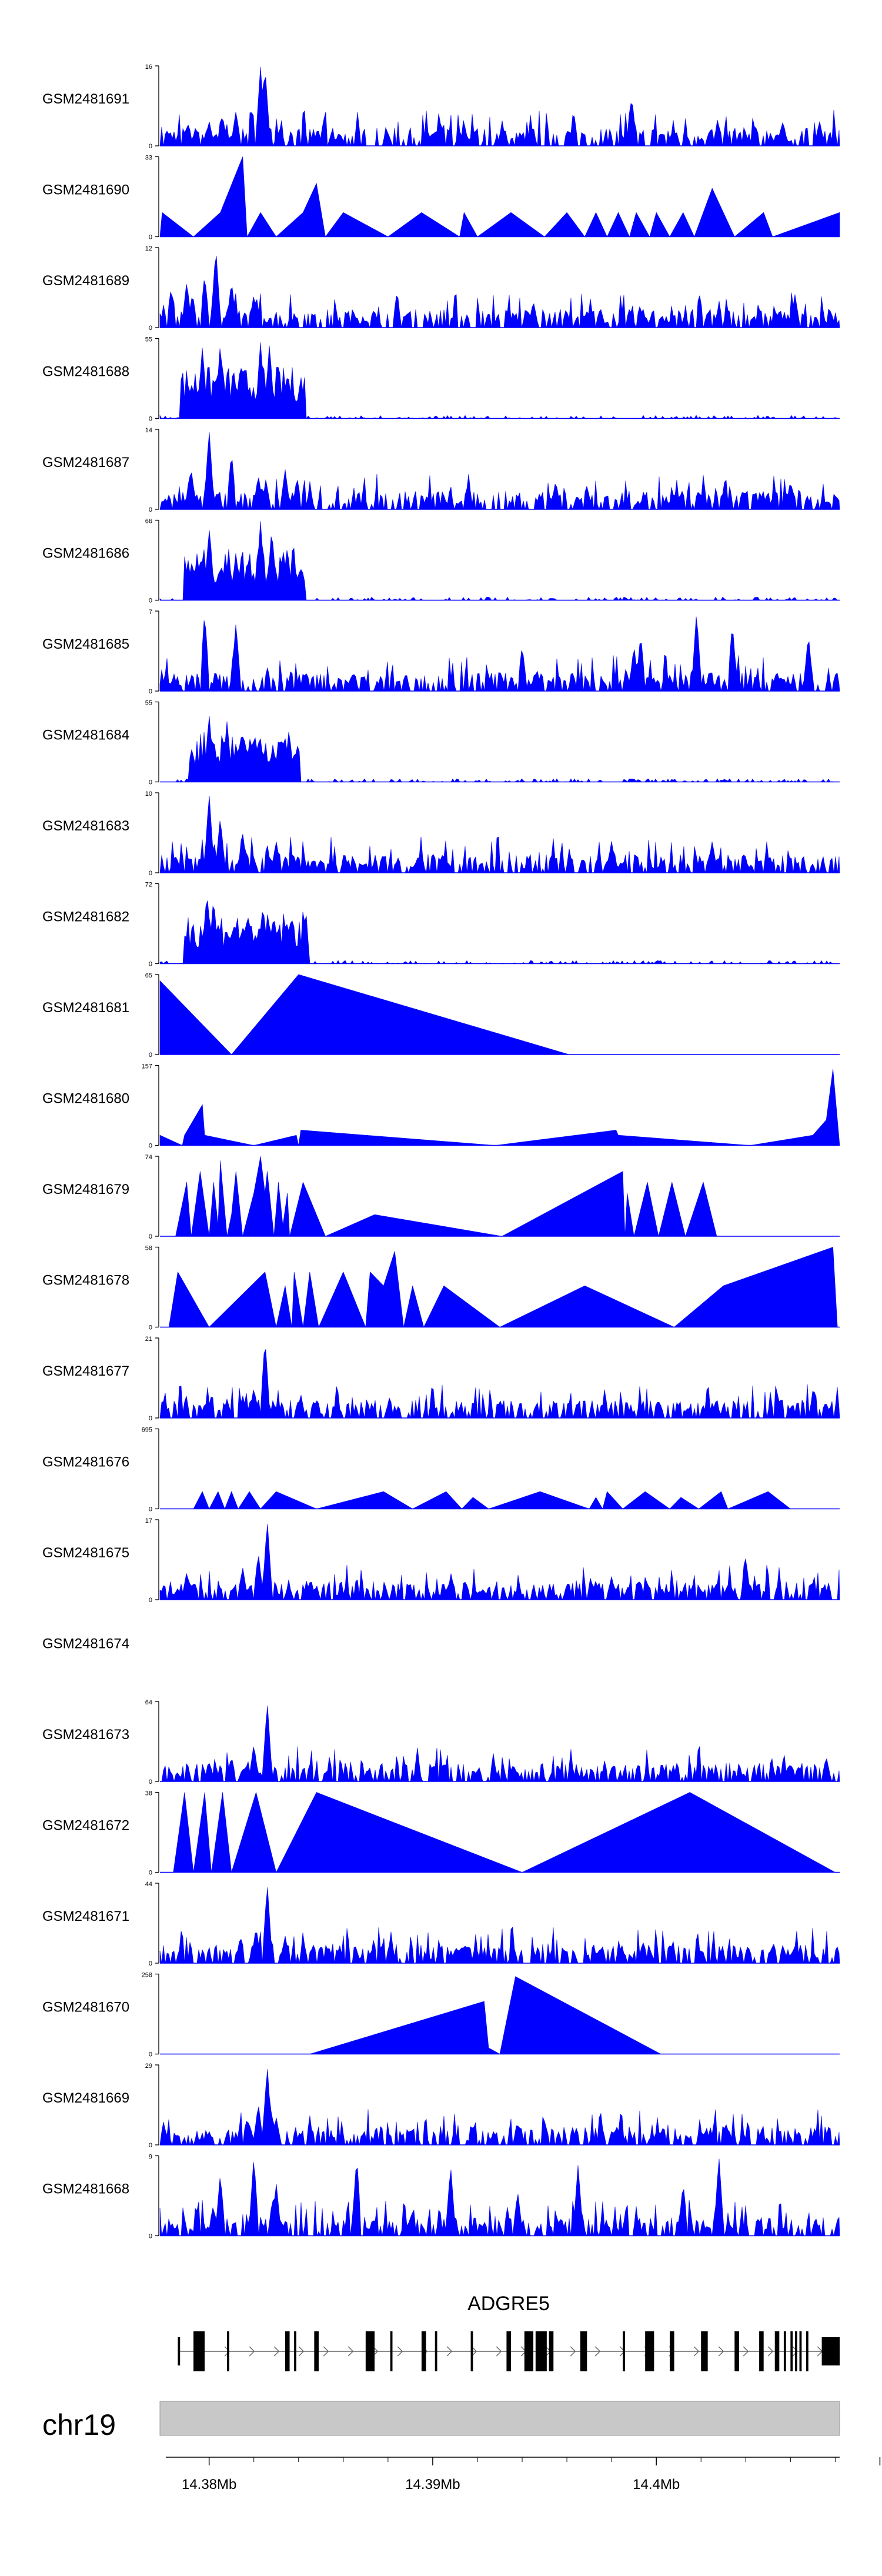 Image resolution: width=882 pixels, height=2576 pixels. I want to click on x-tick-label: 14.39Mb, so click(432, 2484).